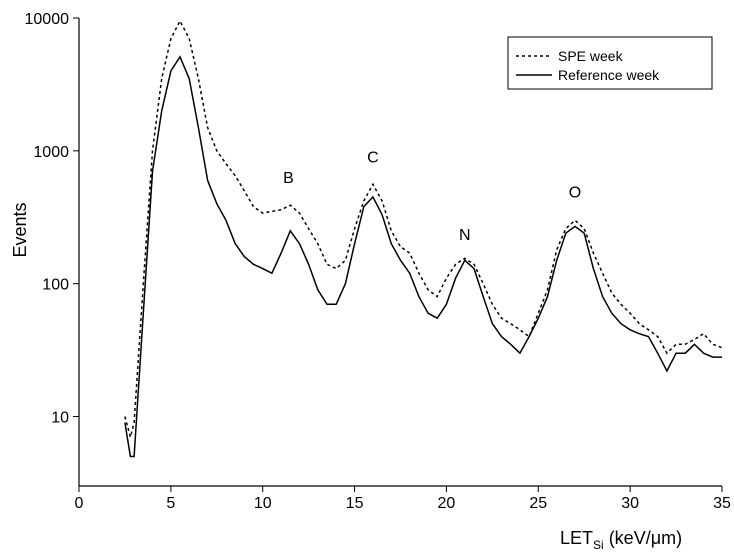 The image size is (734, 553). What do you see at coordinates (51, 152) in the screenshot?
I see `y-tick-label: 1000` at bounding box center [51, 152].